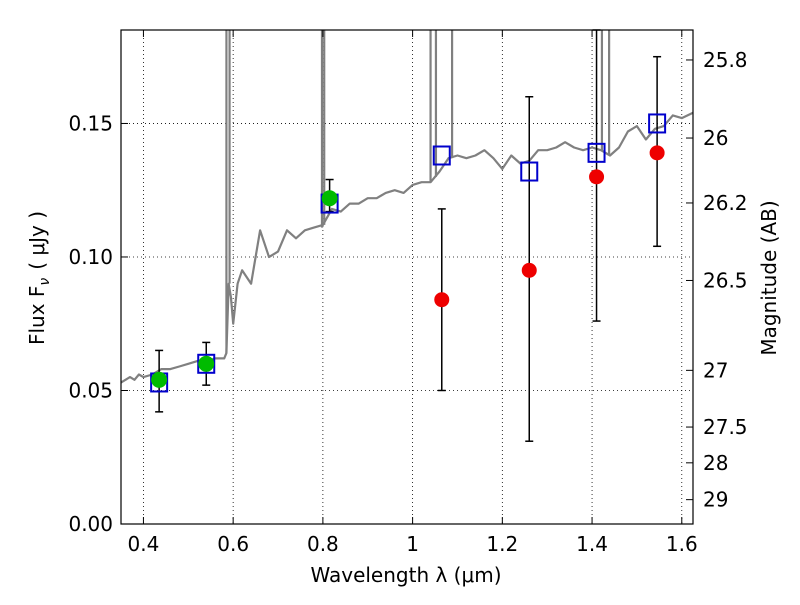 The height and width of the screenshot is (605, 800). Describe the element at coordinates (715, 138) in the screenshot. I see `y2-tick-label: 26` at that location.